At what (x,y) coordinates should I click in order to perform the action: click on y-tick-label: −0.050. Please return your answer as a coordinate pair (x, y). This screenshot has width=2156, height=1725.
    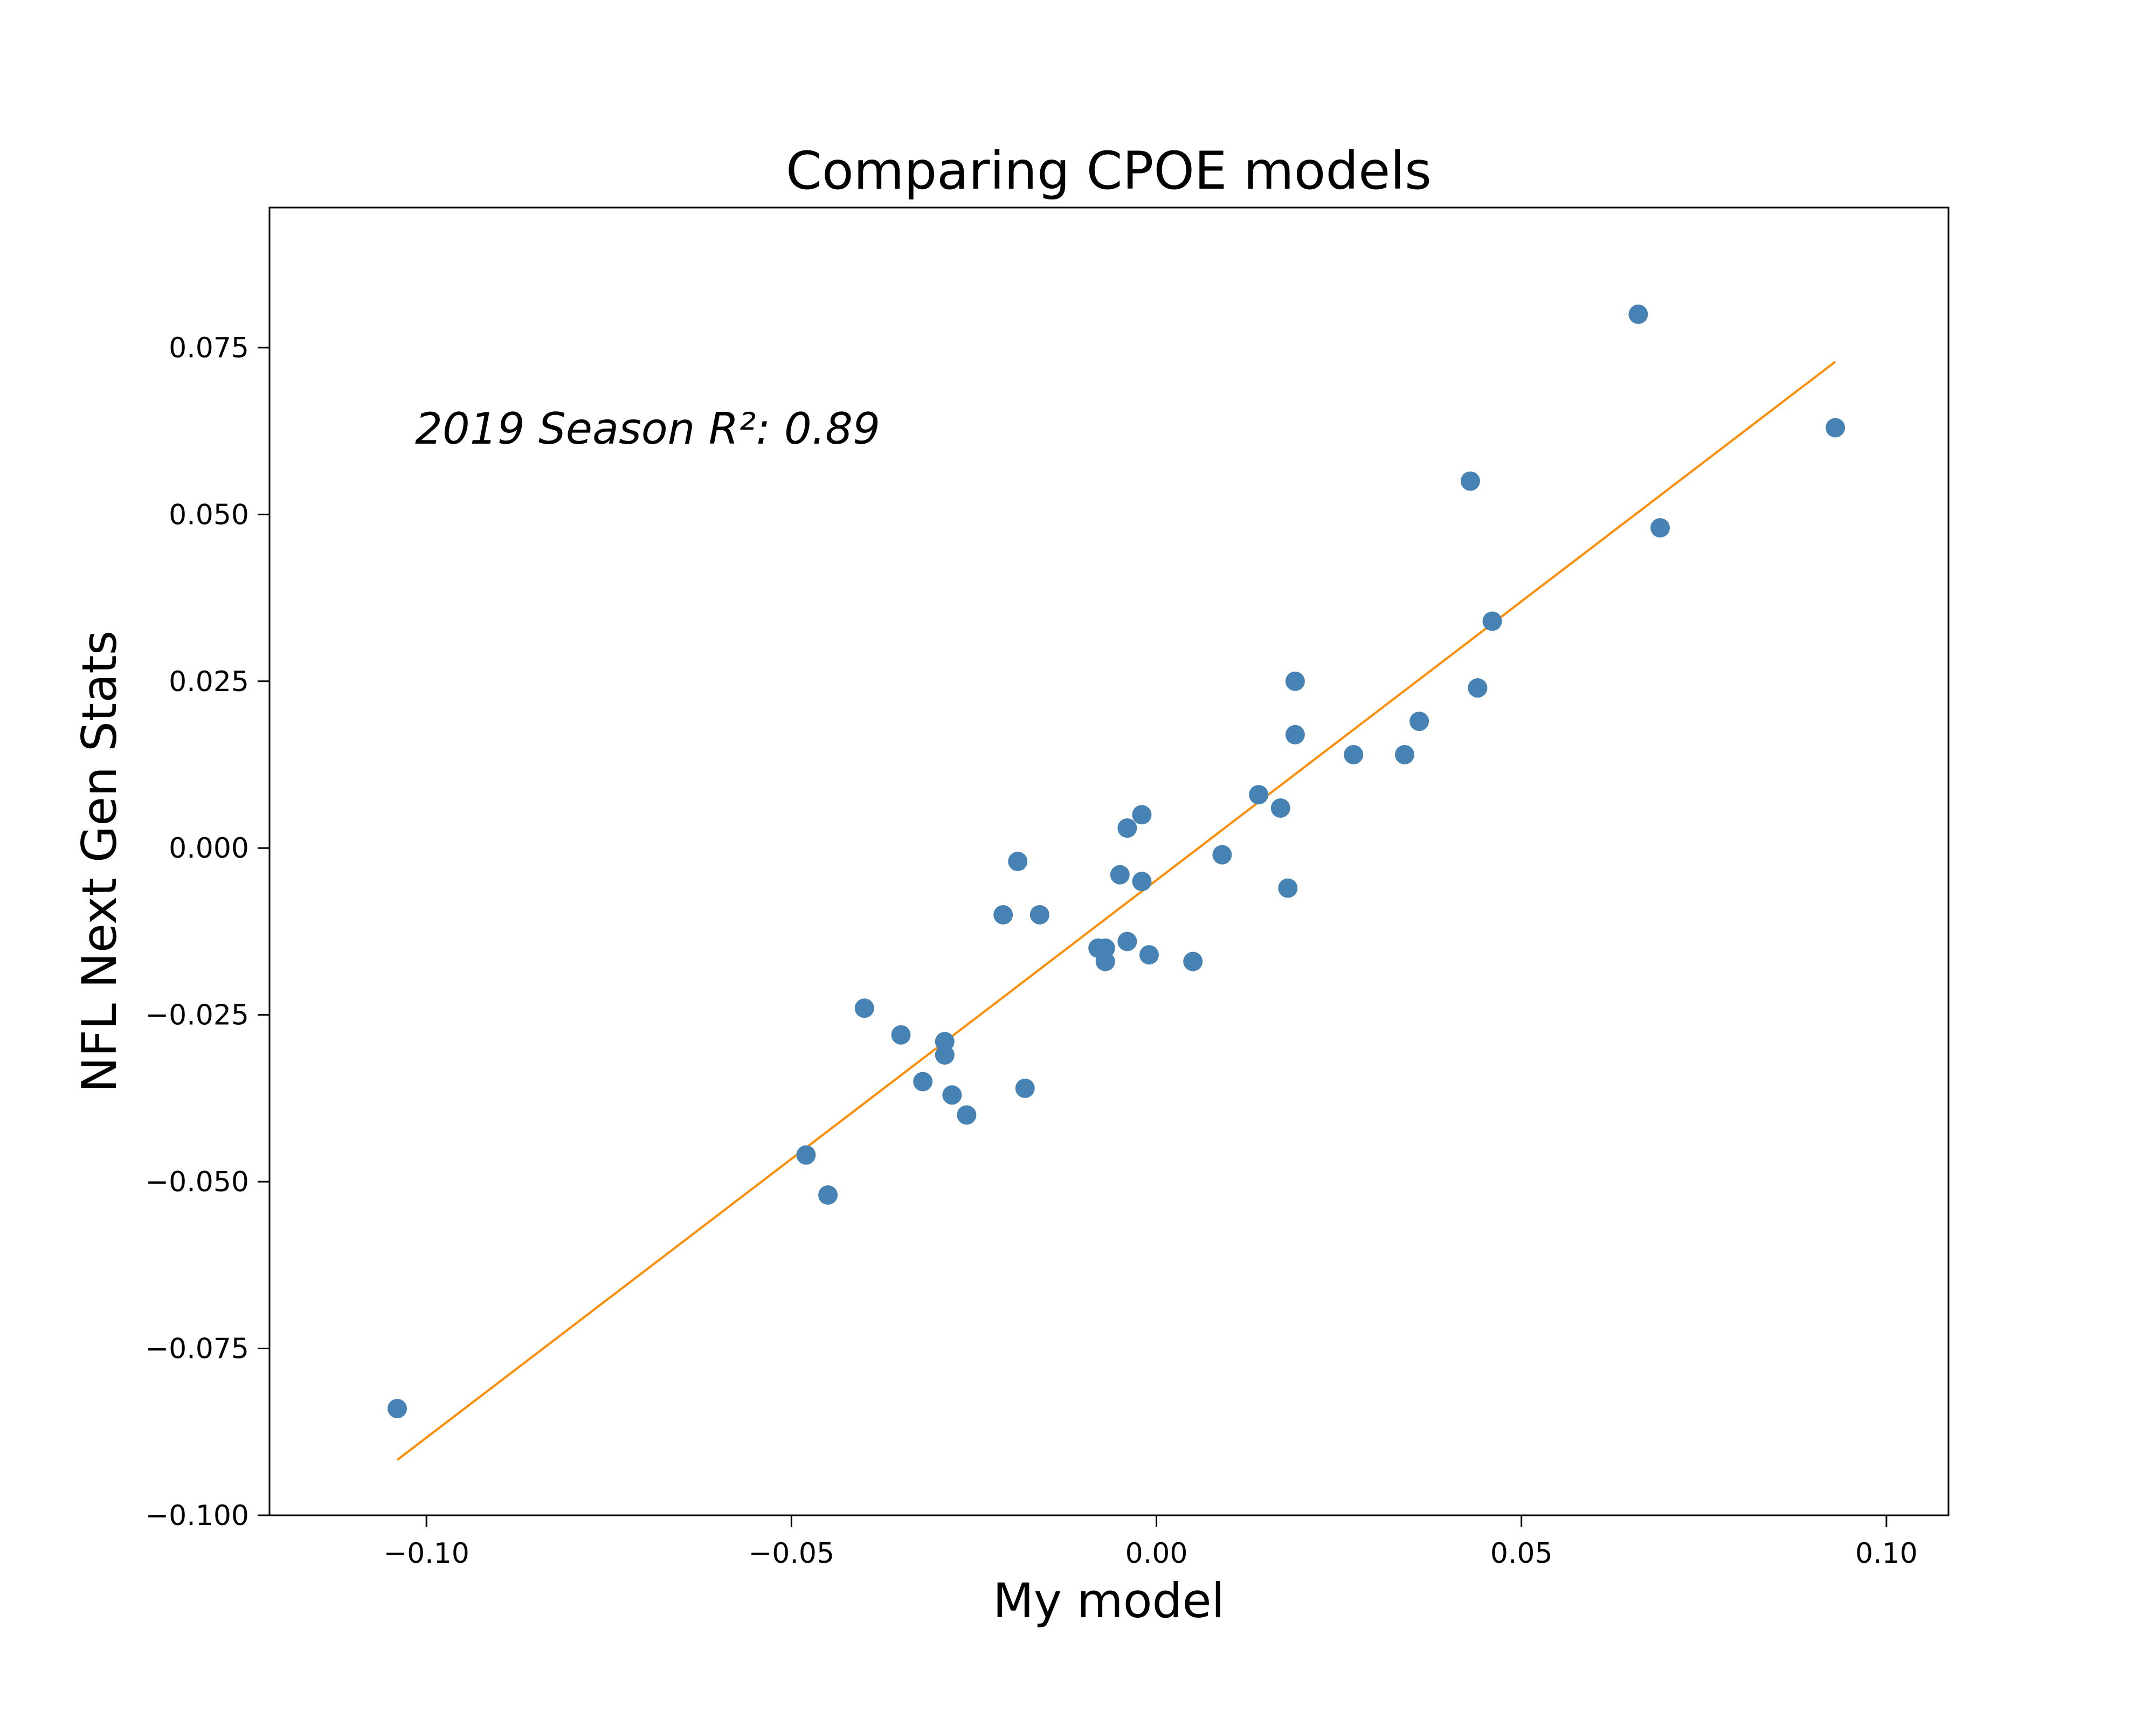
    Looking at the image, I should click on (197, 1182).